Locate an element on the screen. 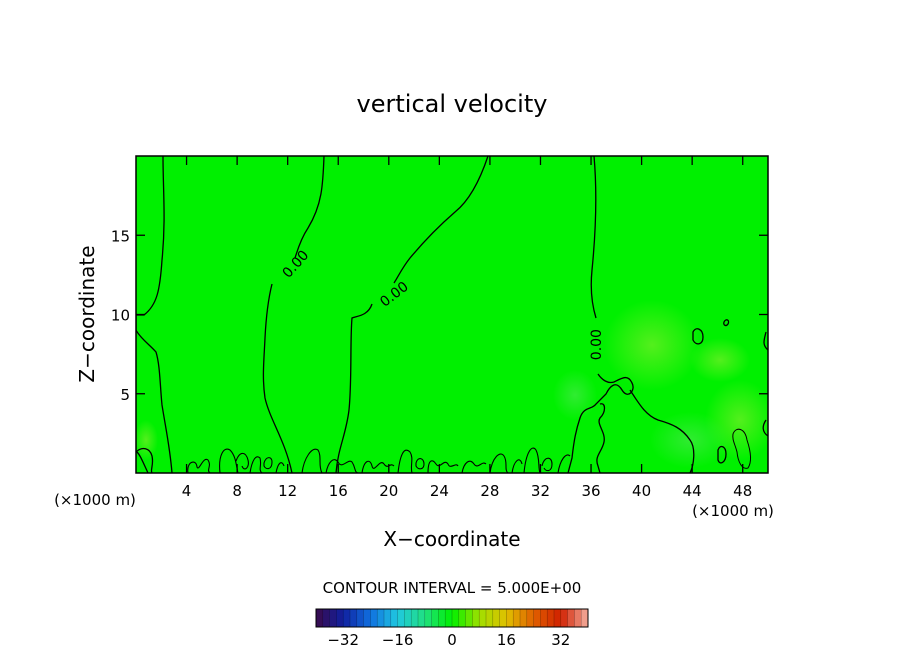 Image resolution: width=904 pixels, height=654 pixels. contour-label: 0.00 is located at coordinates (597, 344).